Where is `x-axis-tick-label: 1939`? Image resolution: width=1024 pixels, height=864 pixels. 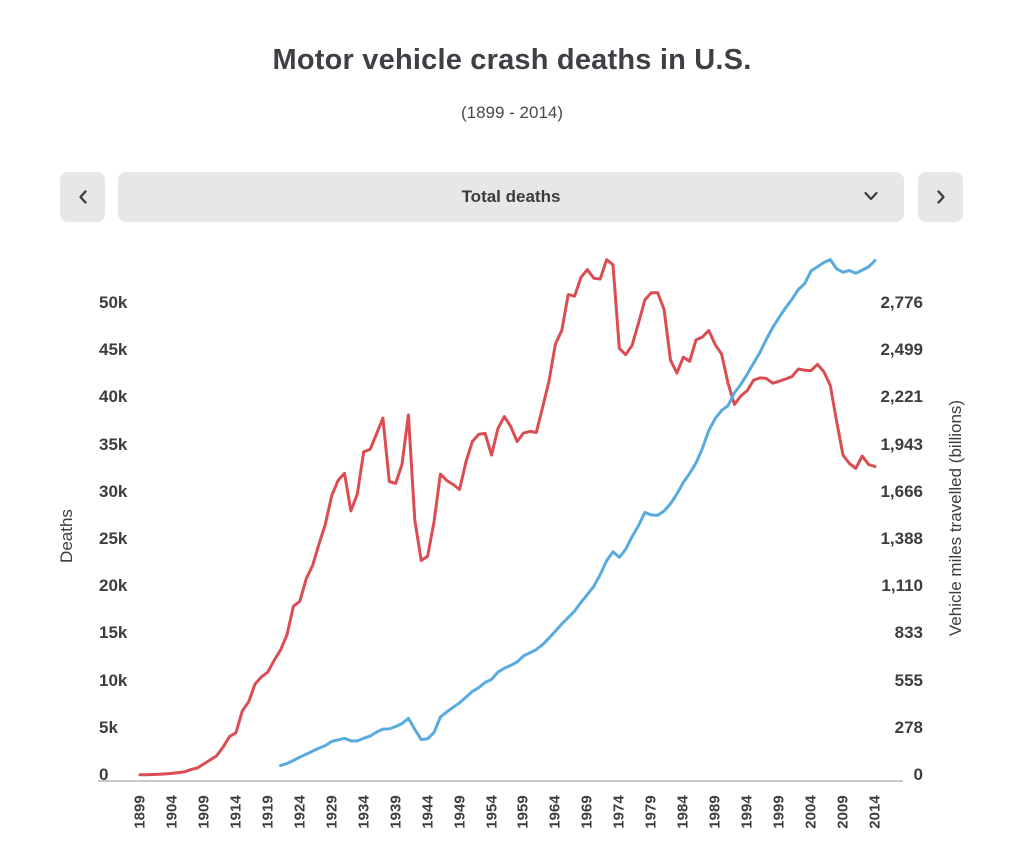
x-axis-tick-label: 1939 is located at coordinates (396, 812).